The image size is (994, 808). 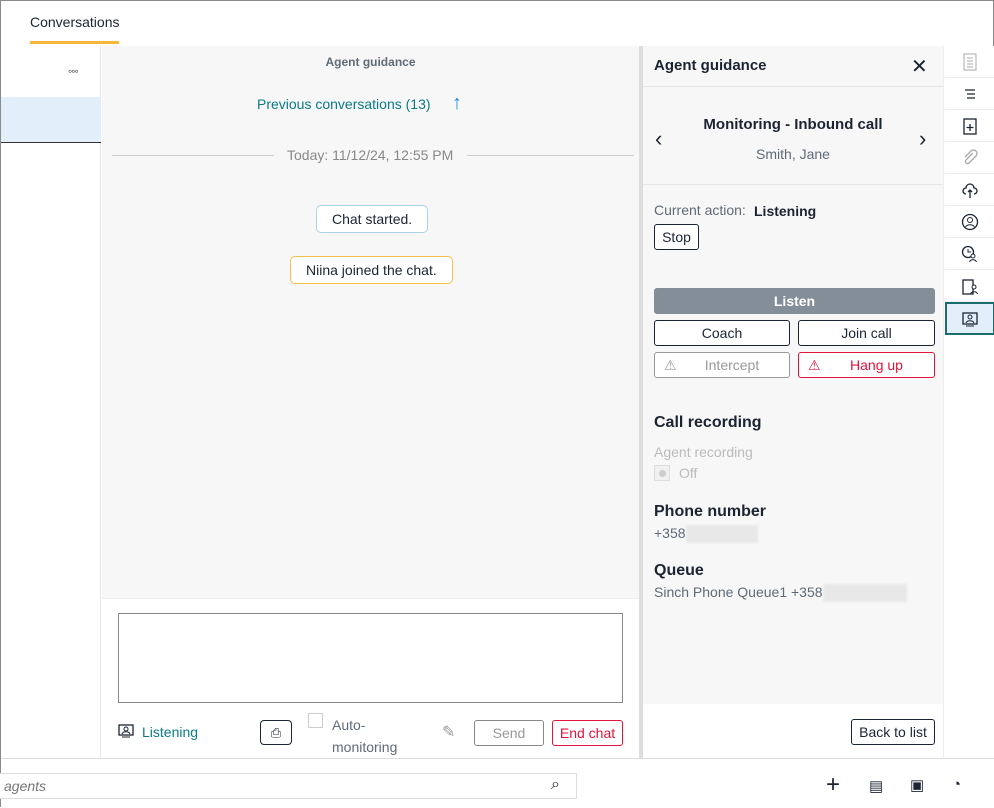 I want to click on phone-number-heading: Phone number, so click(x=710, y=511).